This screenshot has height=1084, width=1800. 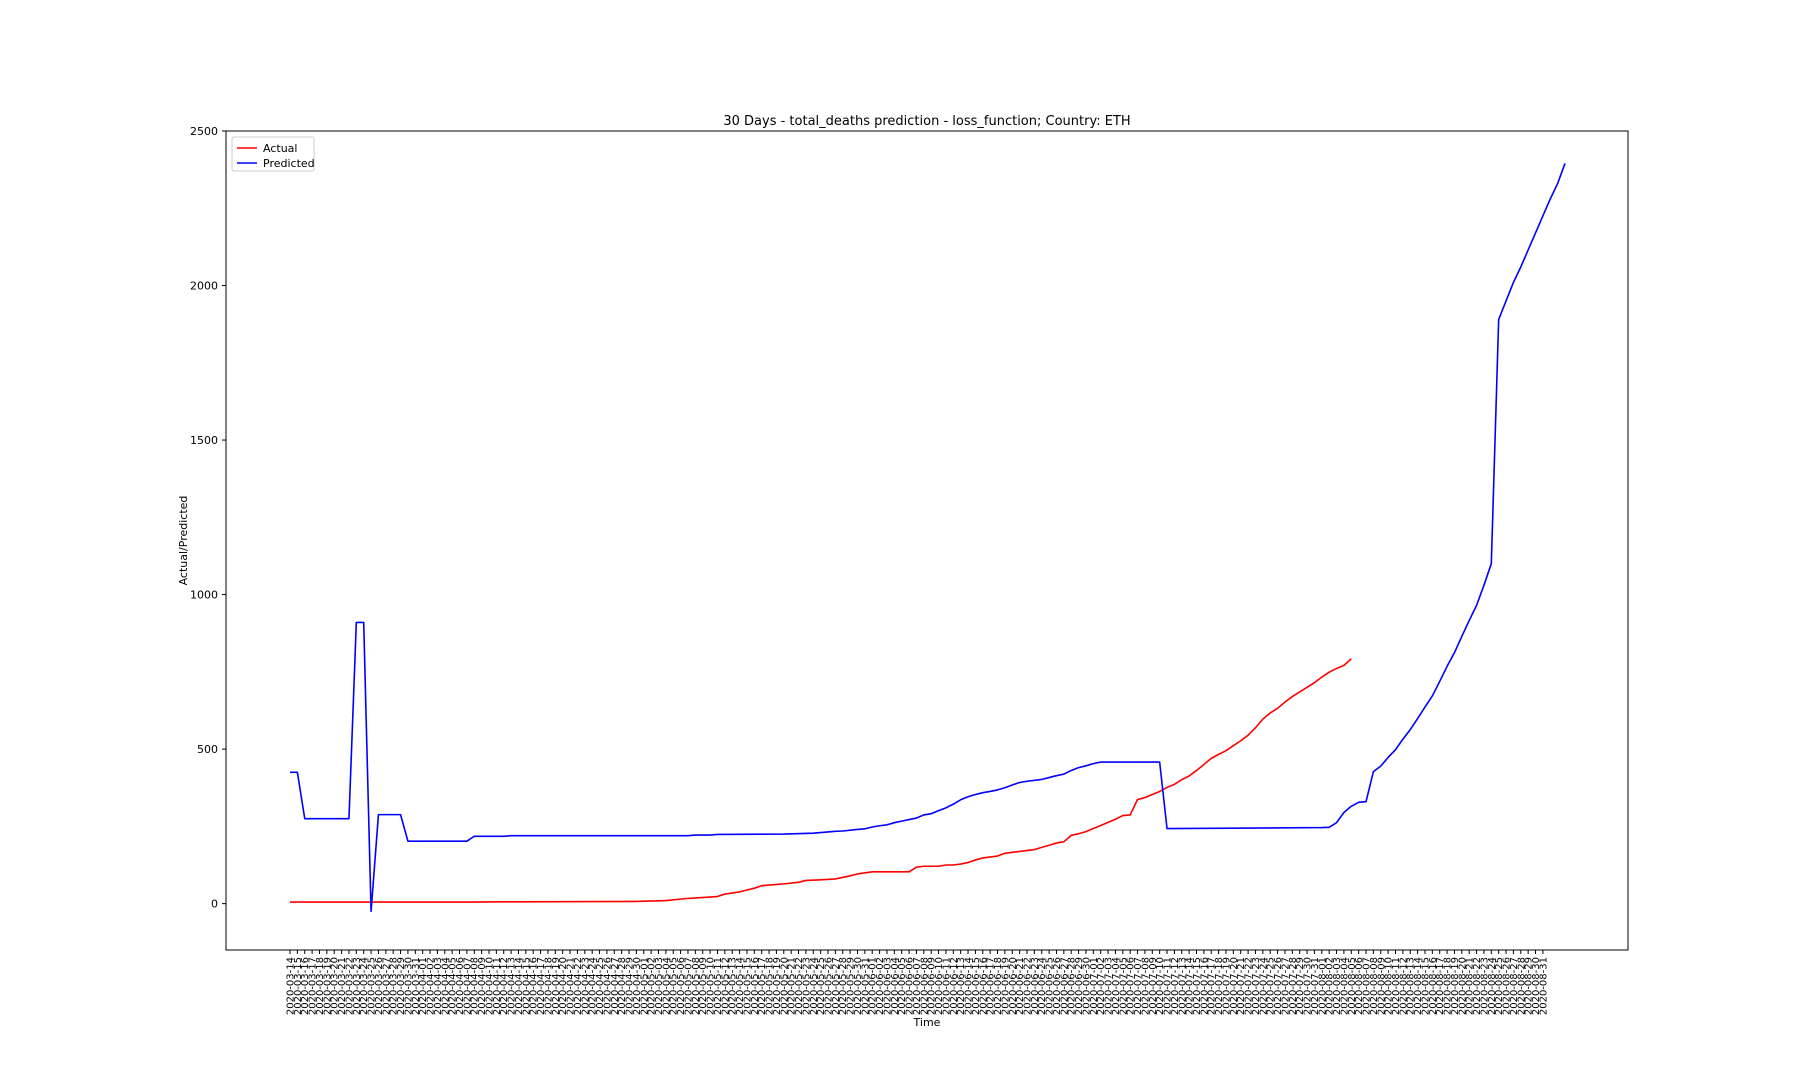 What do you see at coordinates (482, 986) in the screenshot?
I see `x-tick-label: 2020-04-09` at bounding box center [482, 986].